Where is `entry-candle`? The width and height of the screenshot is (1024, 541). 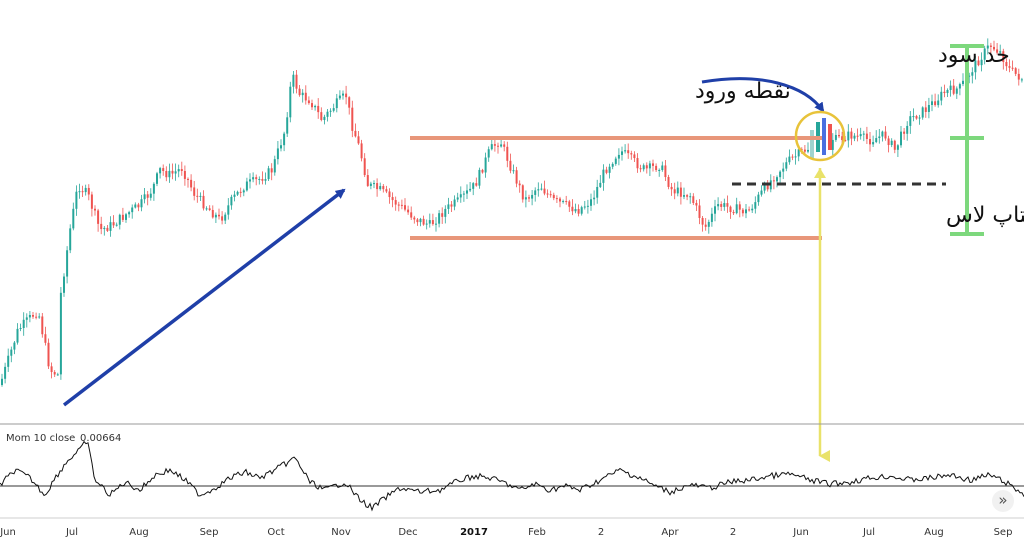
entry-candle is located at coordinates (824, 136).